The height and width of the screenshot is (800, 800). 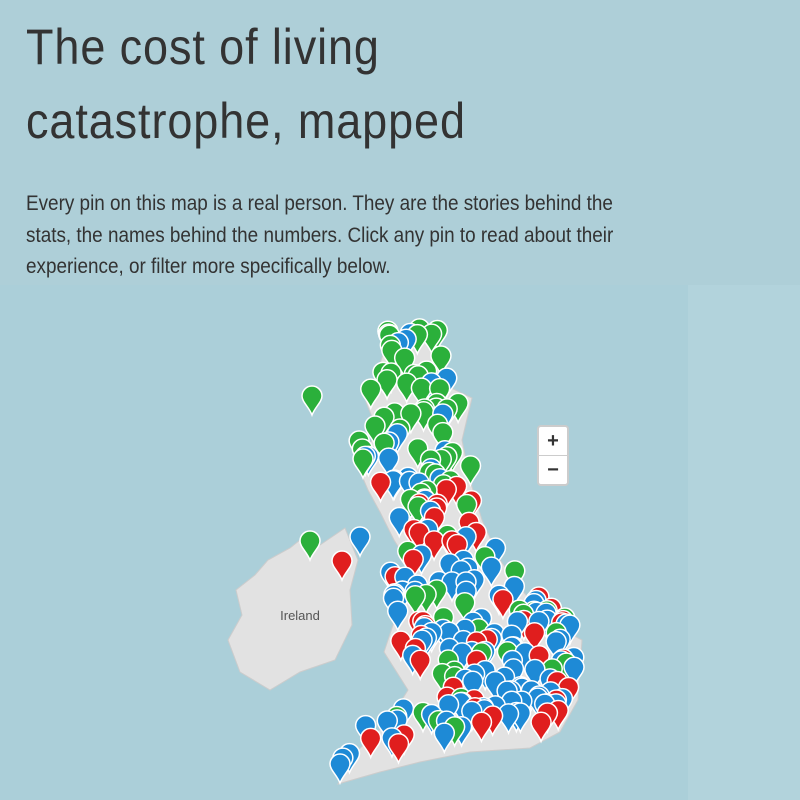 I want to click on ireland-land, so click(x=293, y=609).